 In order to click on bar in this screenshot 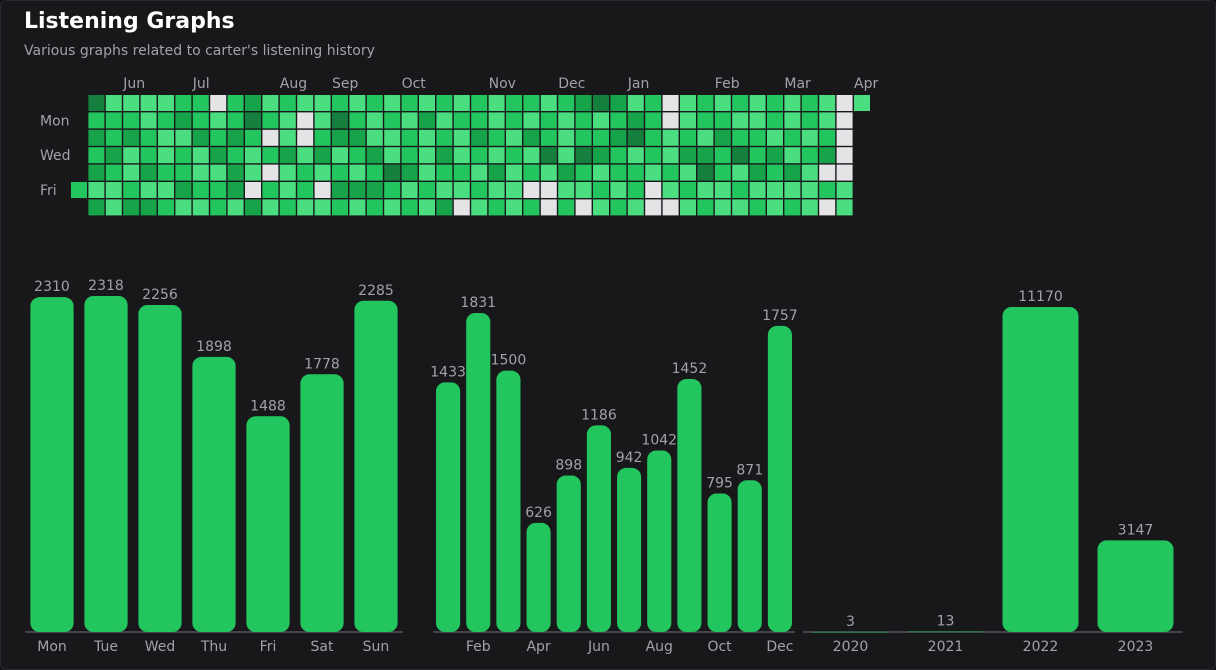, I will do `click(322, 503)`.